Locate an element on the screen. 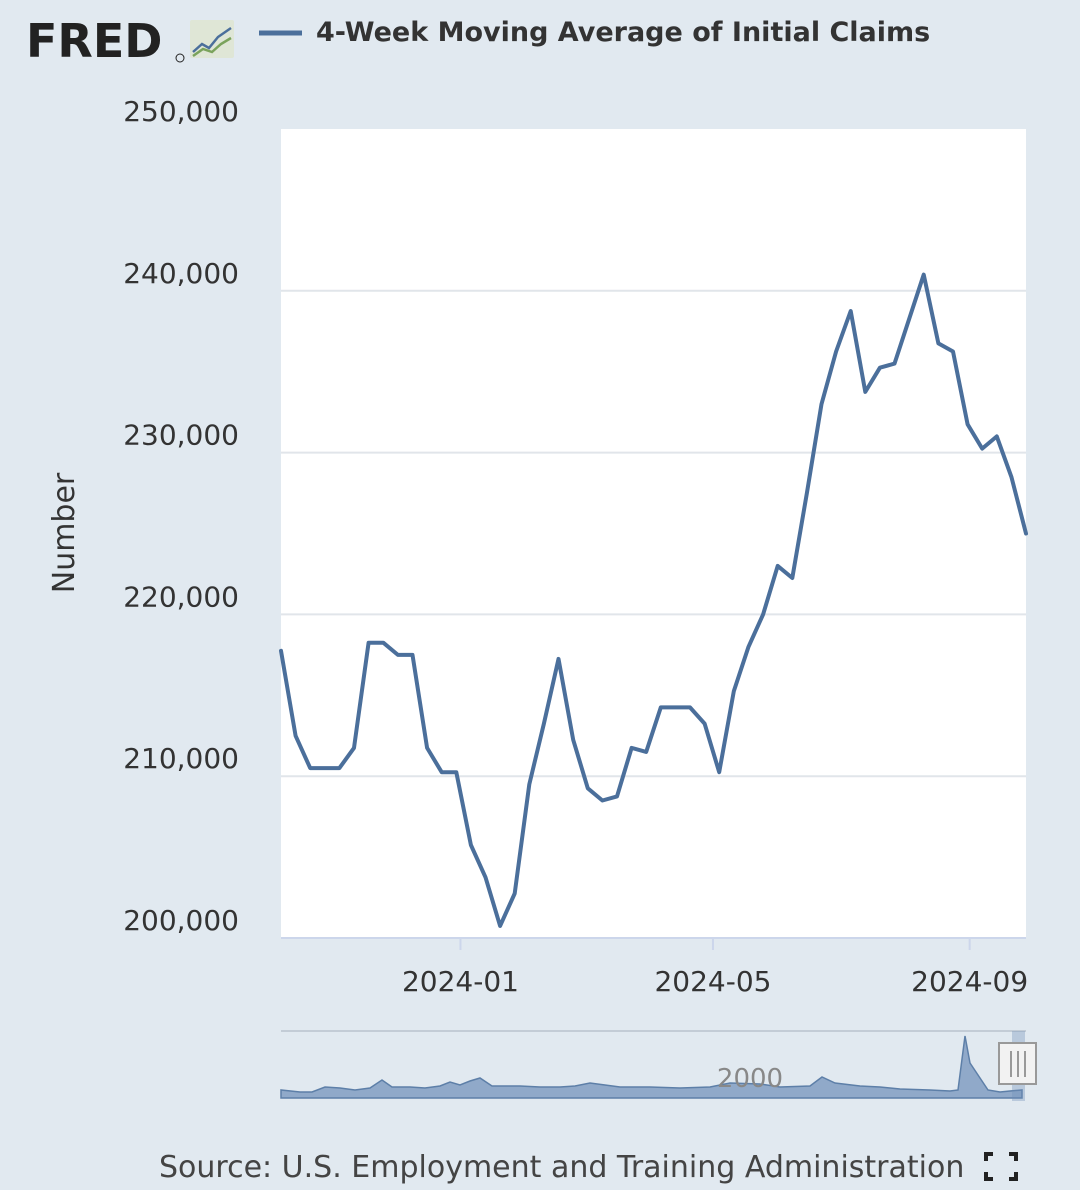  fullscreen-icon is located at coordinates (1001, 1166).